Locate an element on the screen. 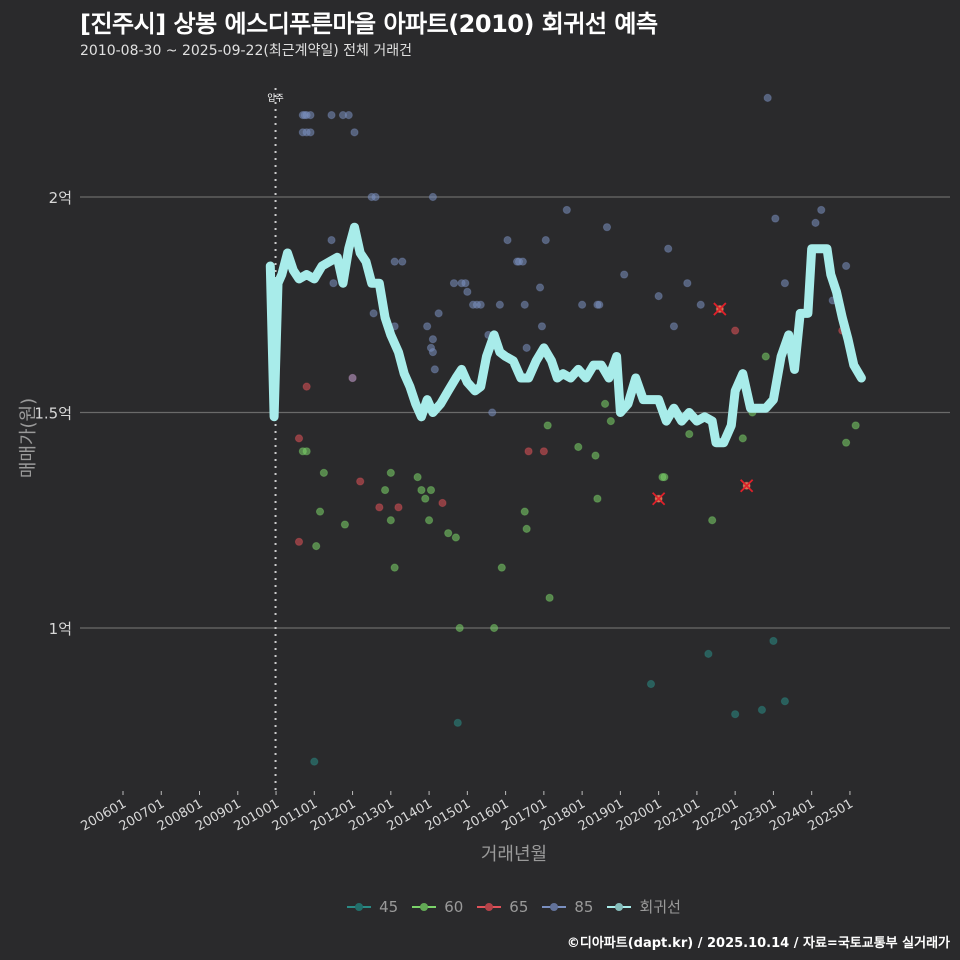 The image size is (960, 960). y-tick-label: 1억 is located at coordinates (60, 629).